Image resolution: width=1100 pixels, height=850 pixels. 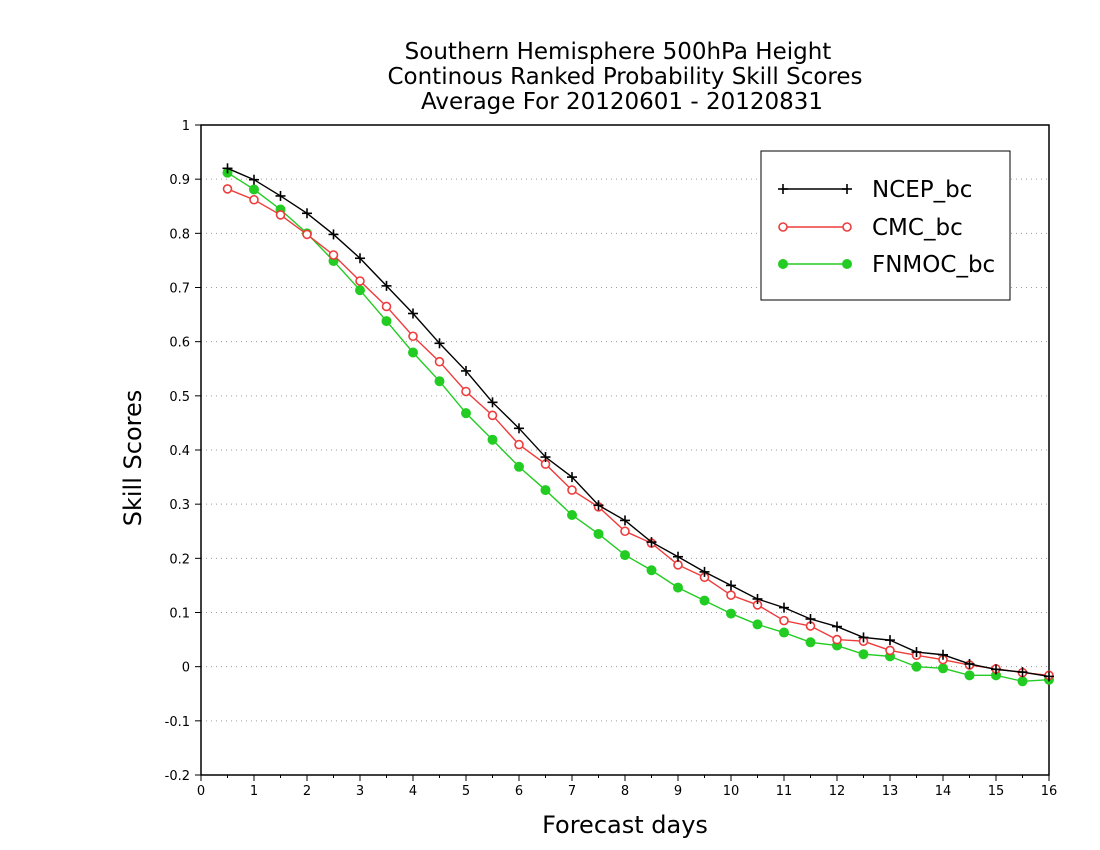 I want to click on x-tick-label: 1, so click(x=254, y=791).